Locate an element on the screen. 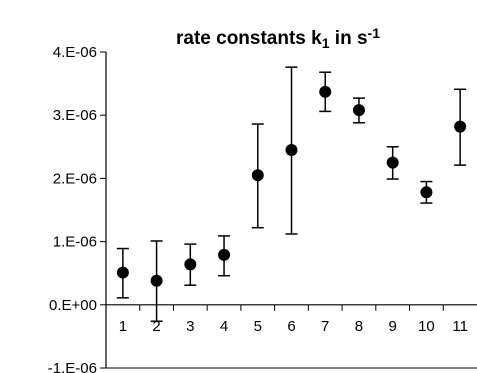 The height and width of the screenshot is (373, 477). chart-title-subscript: 1 is located at coordinates (326, 43).